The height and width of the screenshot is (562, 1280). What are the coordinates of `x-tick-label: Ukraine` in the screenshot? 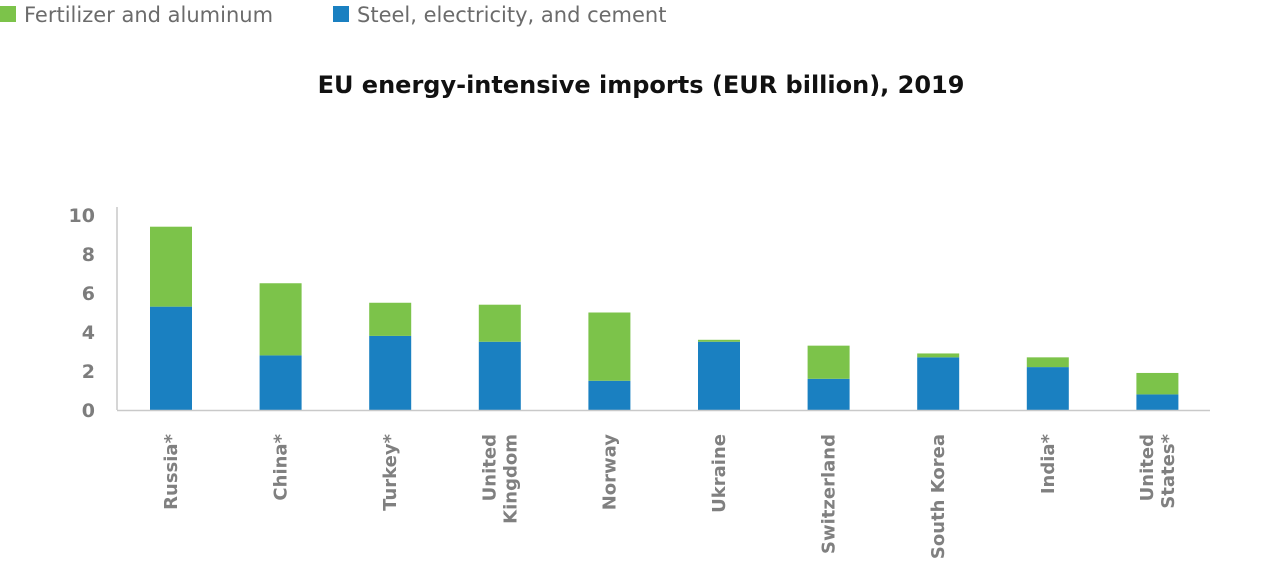 It's located at (719, 473).